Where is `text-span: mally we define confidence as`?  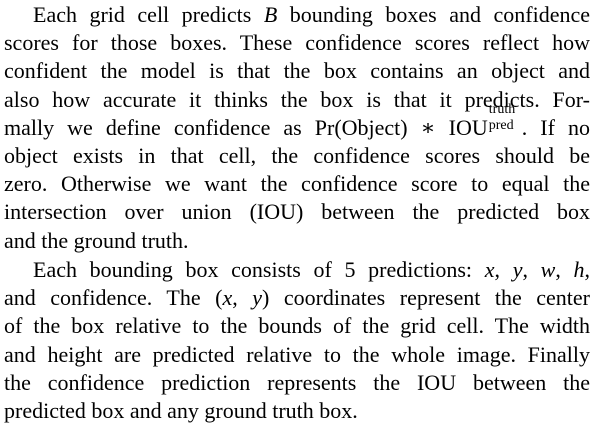
text-span: mally we define confidence as is located at coordinates (159, 127).